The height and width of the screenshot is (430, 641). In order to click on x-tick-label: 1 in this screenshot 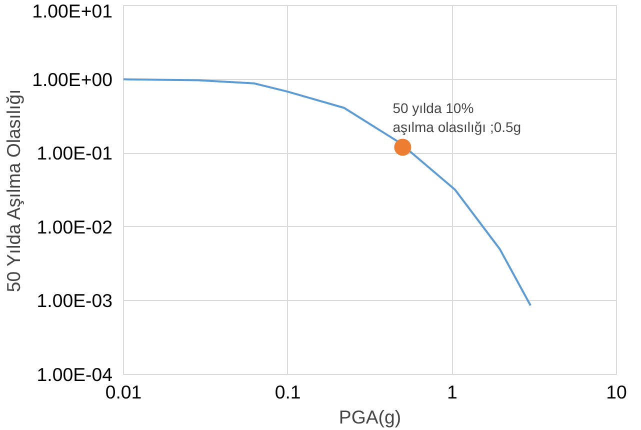, I will do `click(452, 392)`.